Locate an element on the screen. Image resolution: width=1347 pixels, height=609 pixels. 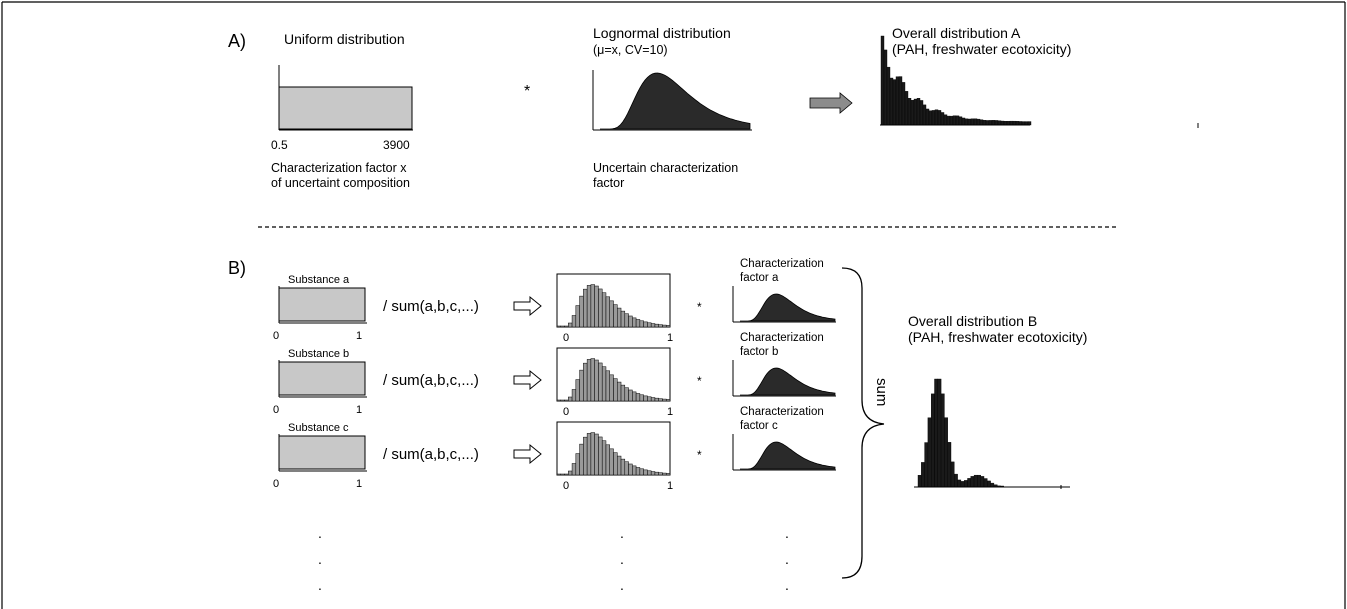
sum-label: sum is located at coordinates (881, 392).